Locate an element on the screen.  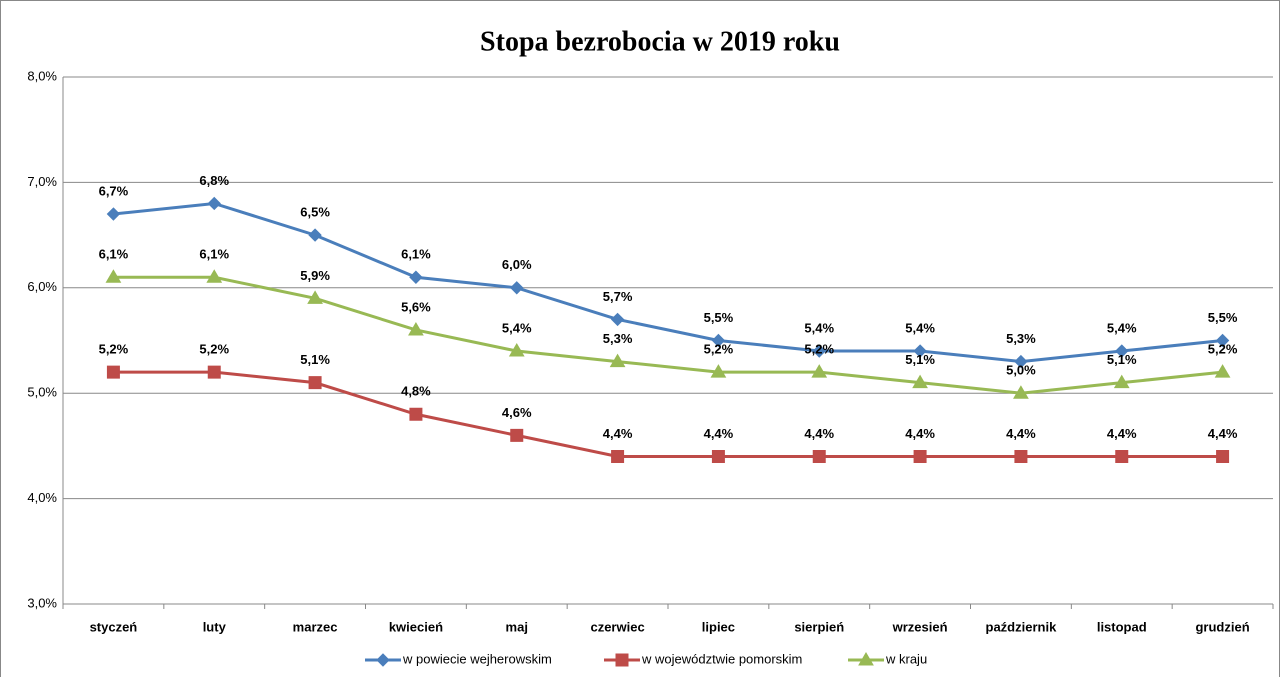
x-tick-label: listopad is located at coordinates (1122, 626).